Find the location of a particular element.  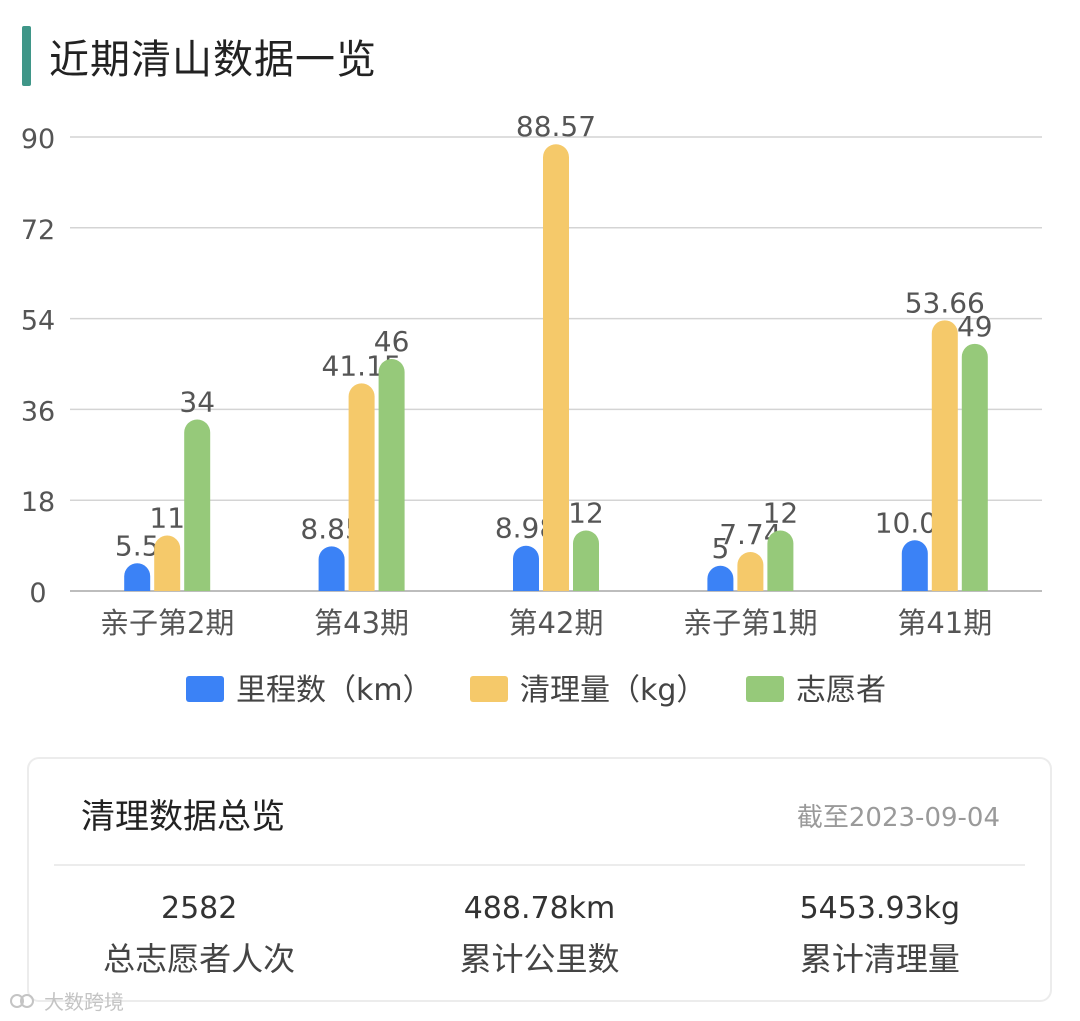

data-label: 5.5 is located at coordinates (137, 545).